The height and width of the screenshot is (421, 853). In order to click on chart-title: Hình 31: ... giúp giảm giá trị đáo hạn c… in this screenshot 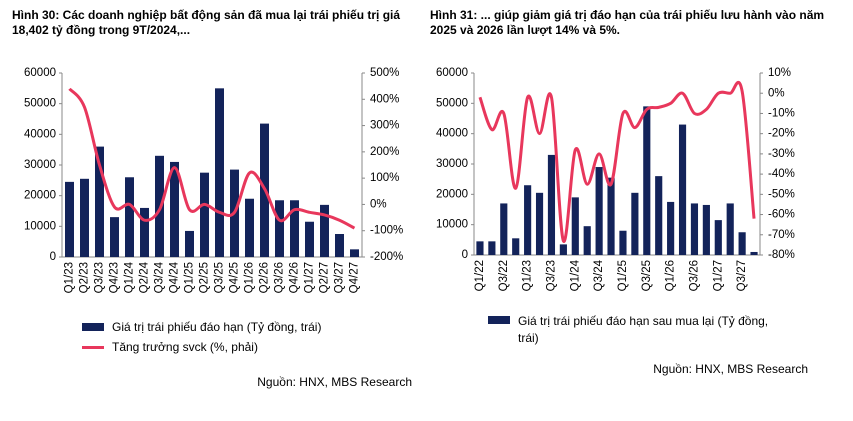, I will do `click(627, 22)`.